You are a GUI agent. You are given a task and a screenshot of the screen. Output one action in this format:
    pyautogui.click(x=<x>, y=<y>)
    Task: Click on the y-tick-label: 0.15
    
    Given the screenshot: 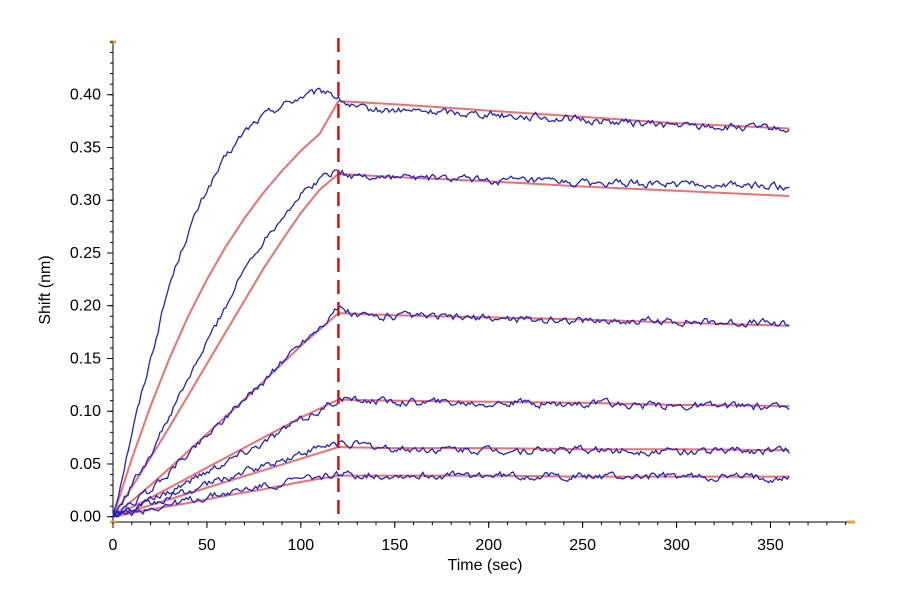 What is the action you would take?
    pyautogui.click(x=85, y=358)
    